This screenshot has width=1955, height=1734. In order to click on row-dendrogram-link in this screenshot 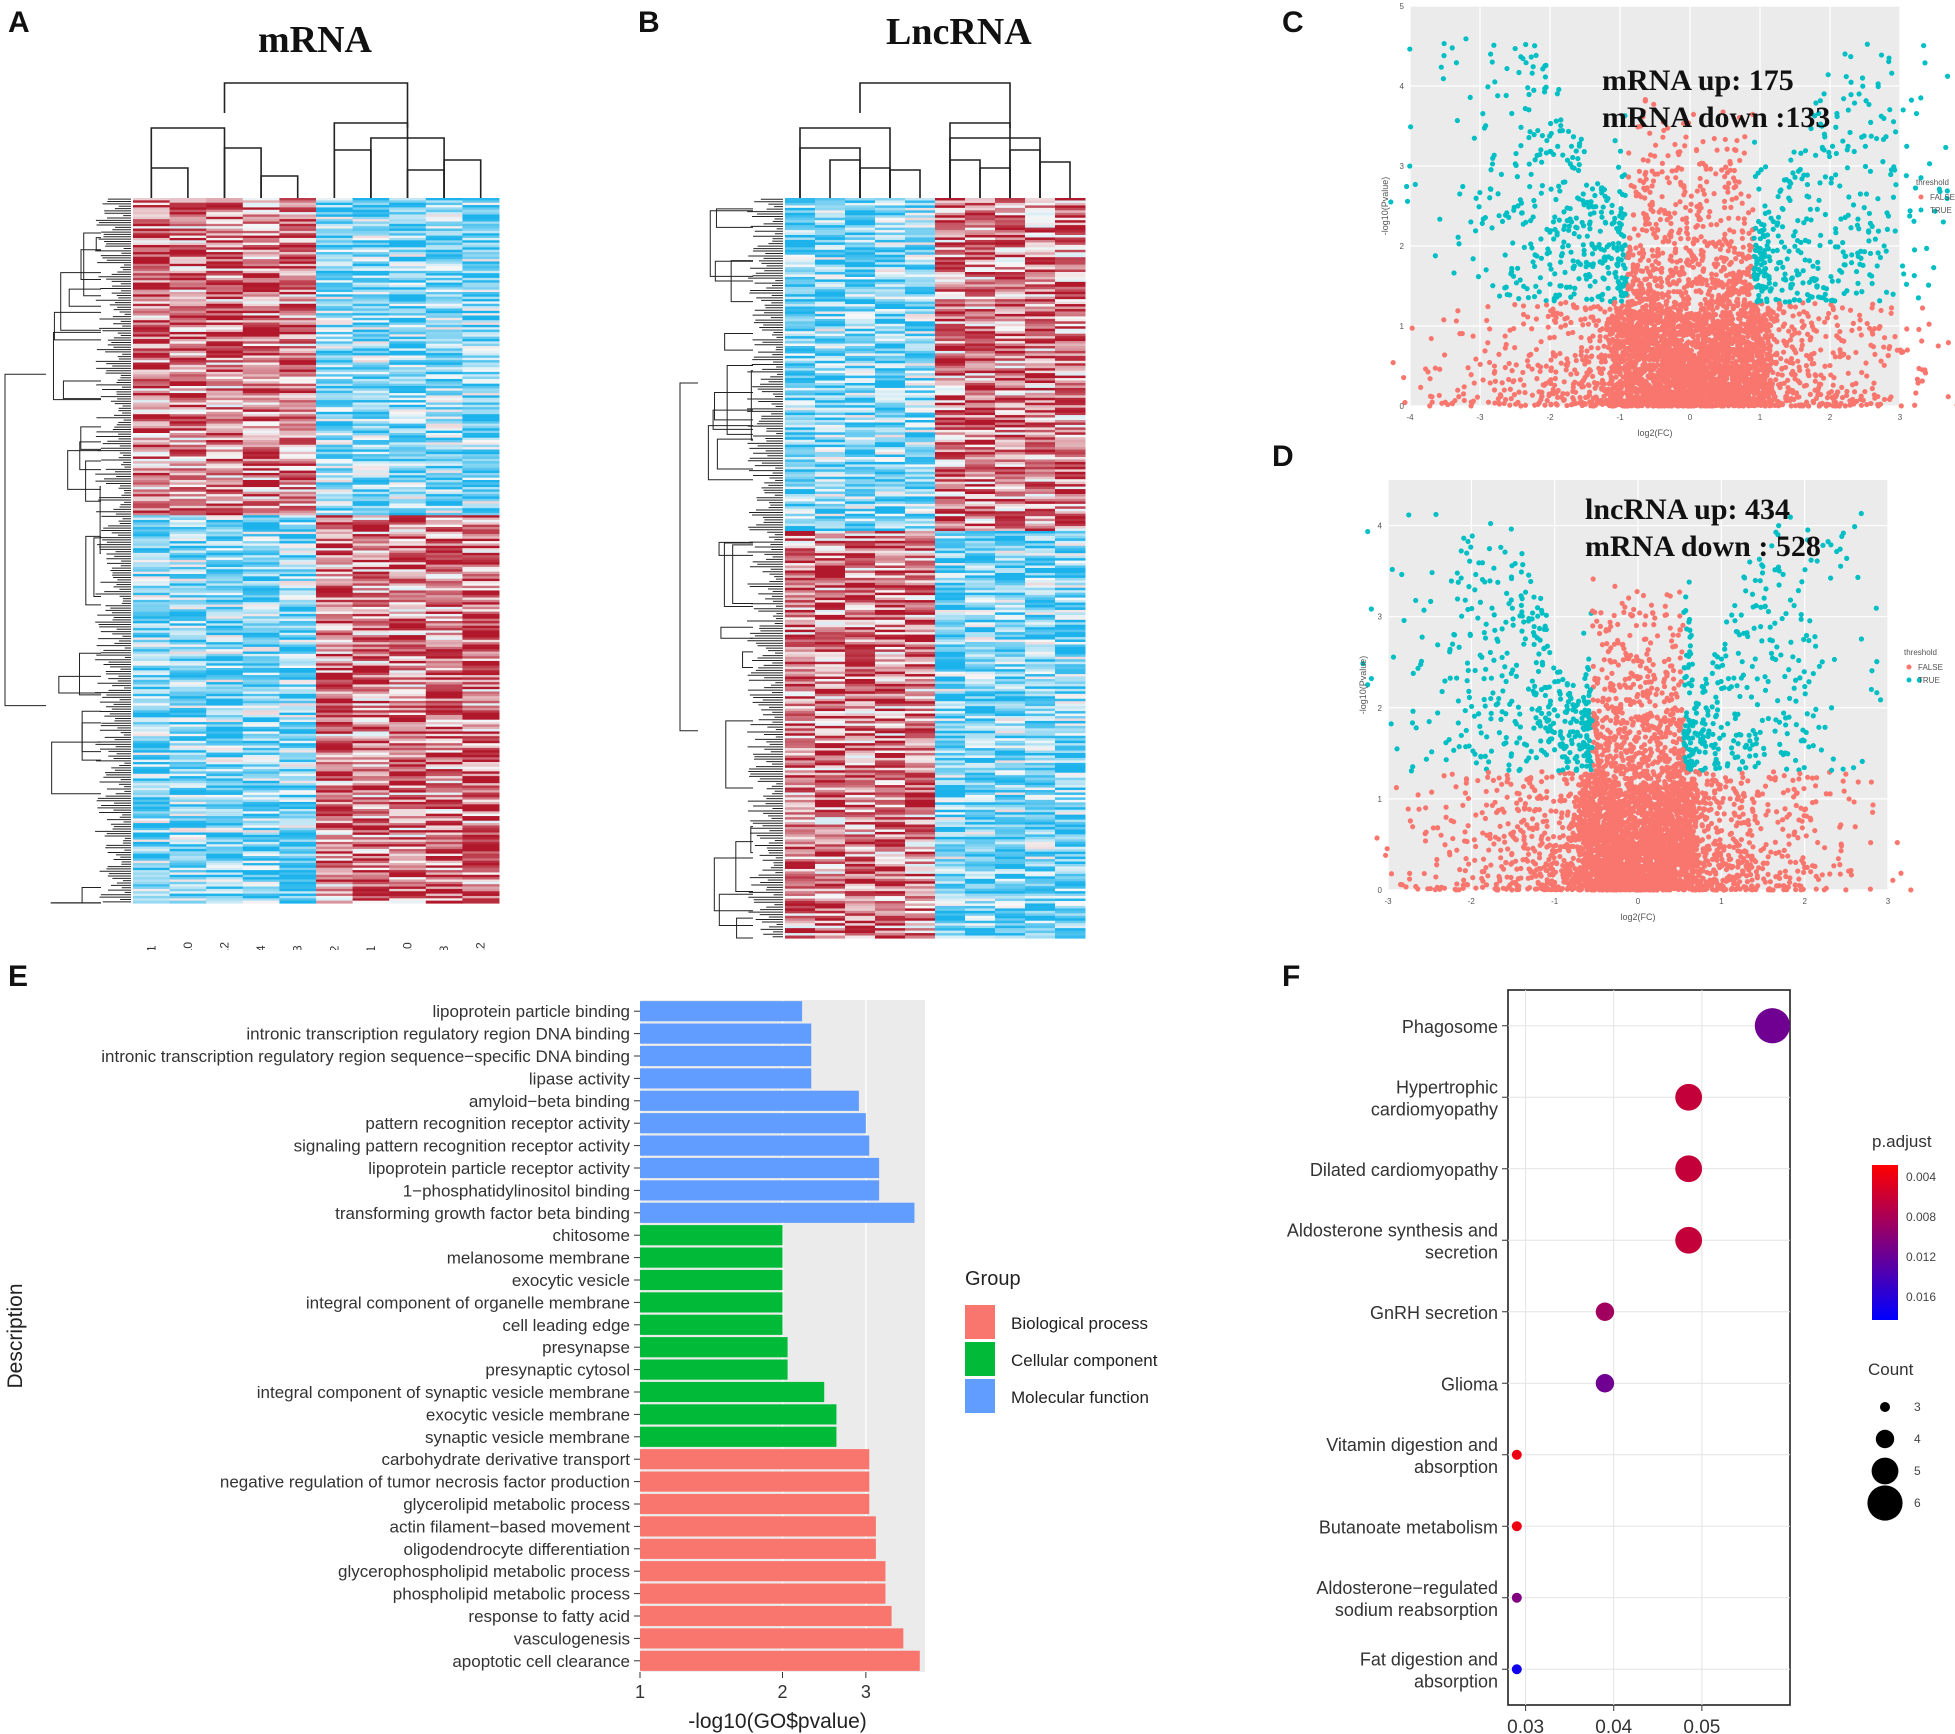, I will do `click(76, 768)`.